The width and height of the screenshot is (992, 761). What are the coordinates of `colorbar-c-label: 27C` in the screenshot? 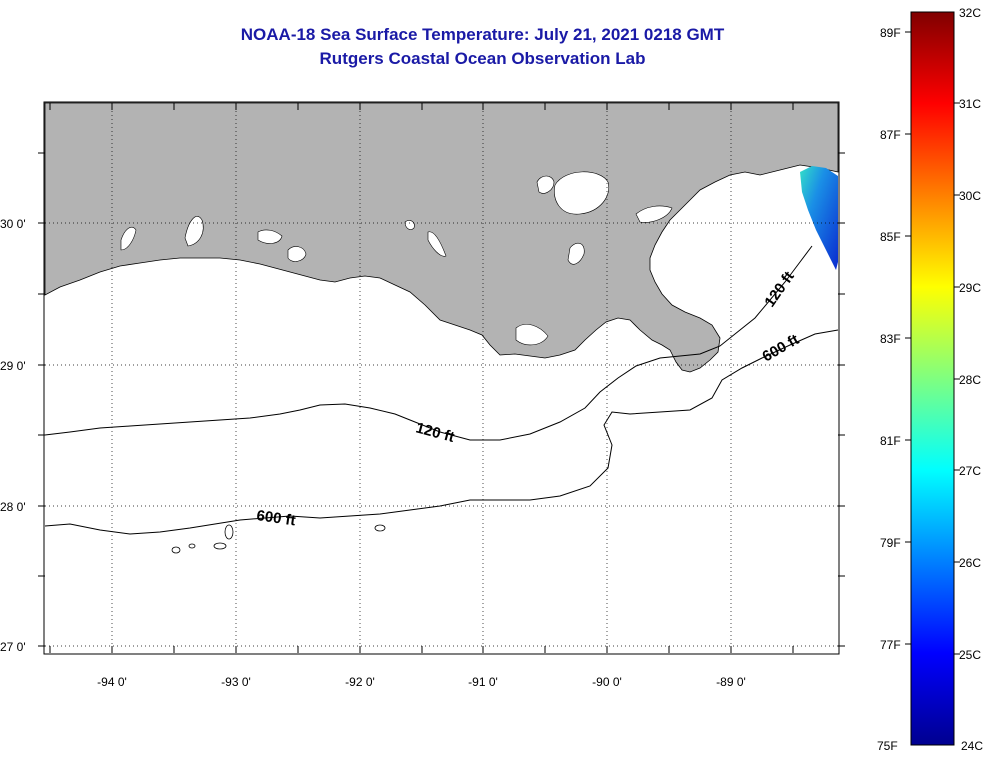 It's located at (970, 471).